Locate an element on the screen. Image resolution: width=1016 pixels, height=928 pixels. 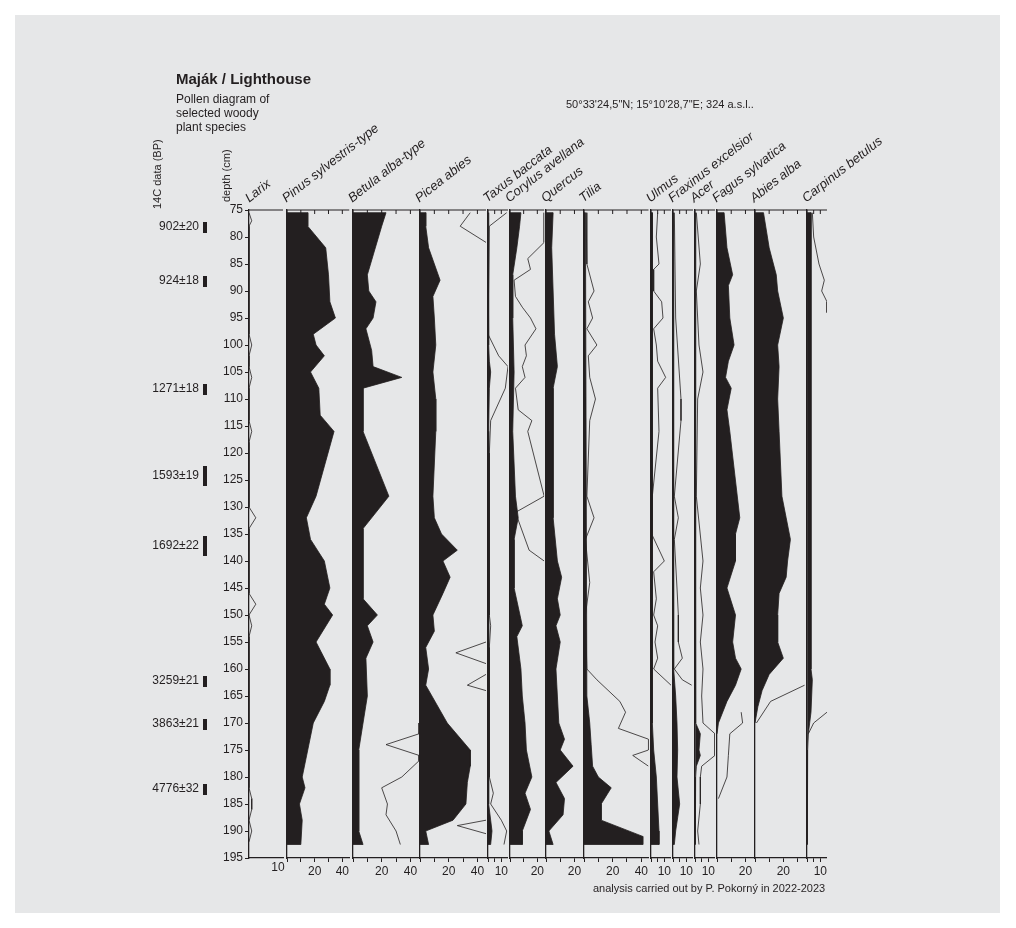
text: 50°33'24,5"N; 15°10'28,7"E; 324 a.s.l.. is located at coordinates (660, 104).